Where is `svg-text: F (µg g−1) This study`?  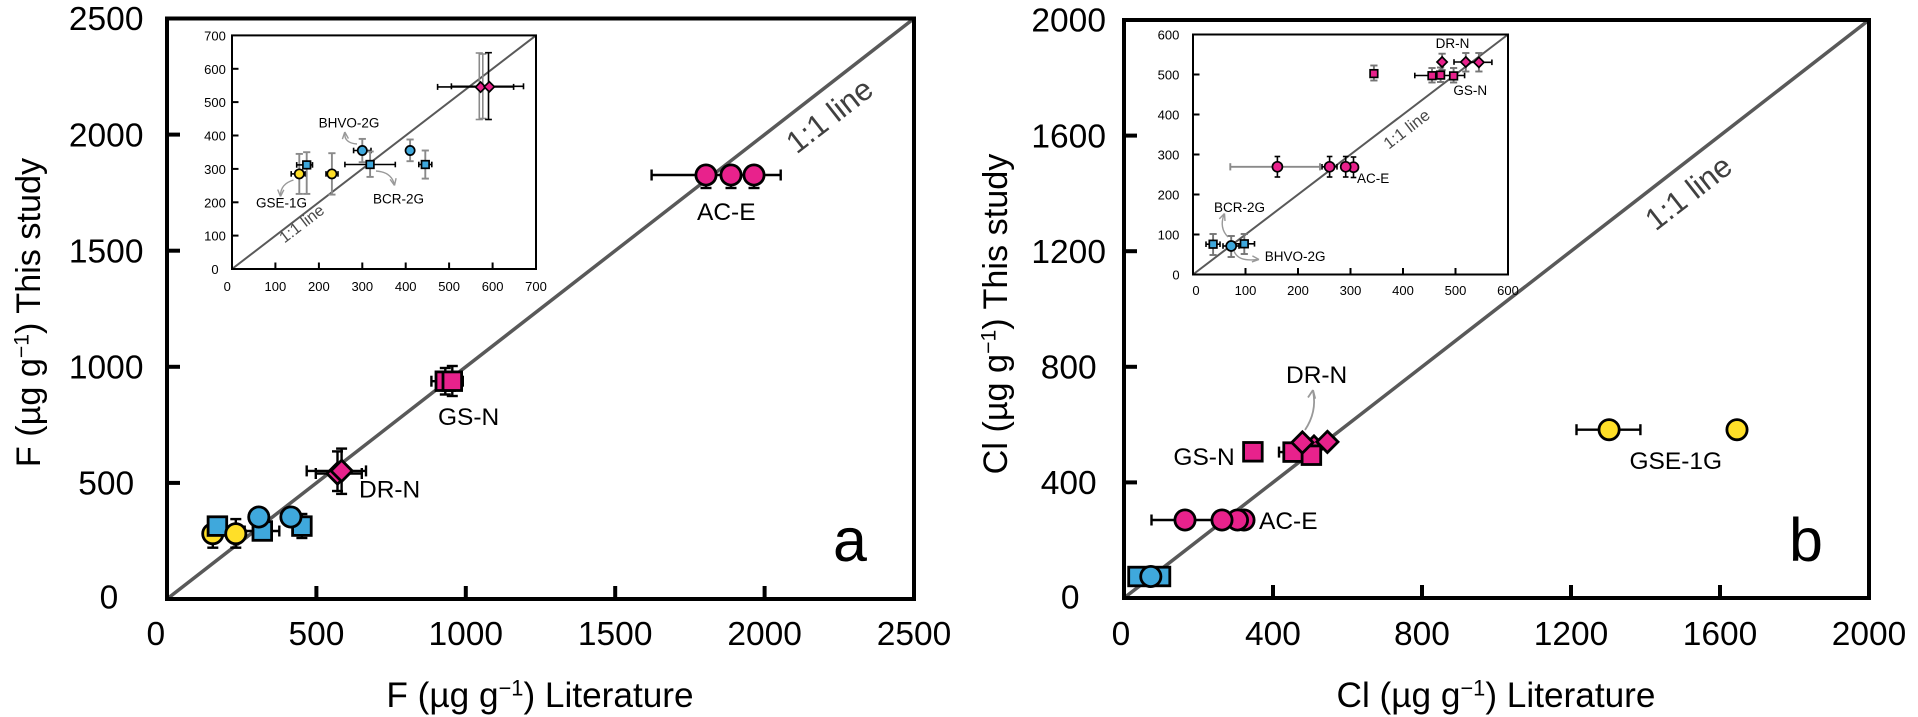 svg-text: F (µg g−1) This study is located at coordinates (29, 312).